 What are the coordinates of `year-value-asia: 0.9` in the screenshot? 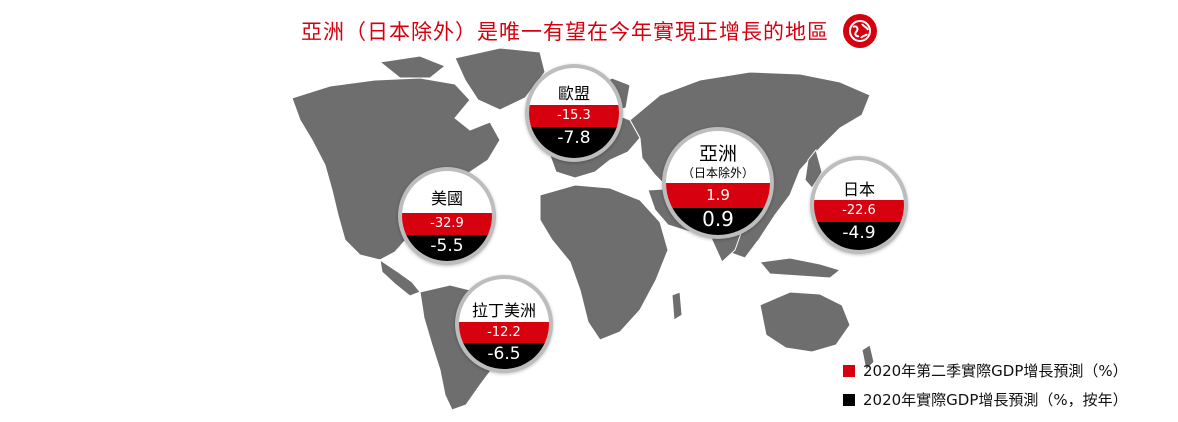 It's located at (718, 221).